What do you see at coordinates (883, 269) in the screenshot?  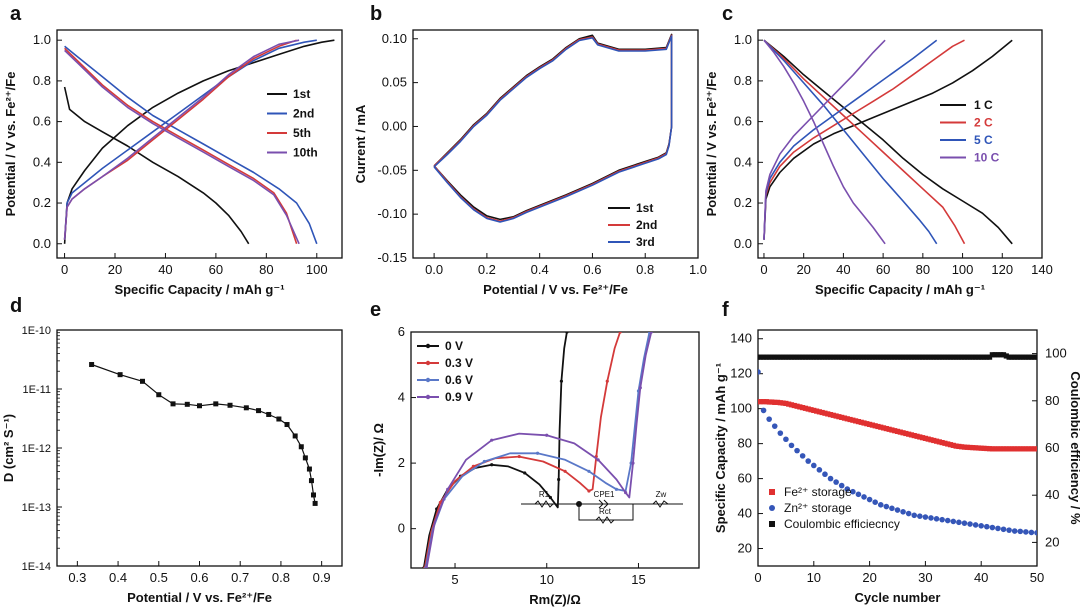 I see `panel-c-x-tick-label: 60` at bounding box center [883, 269].